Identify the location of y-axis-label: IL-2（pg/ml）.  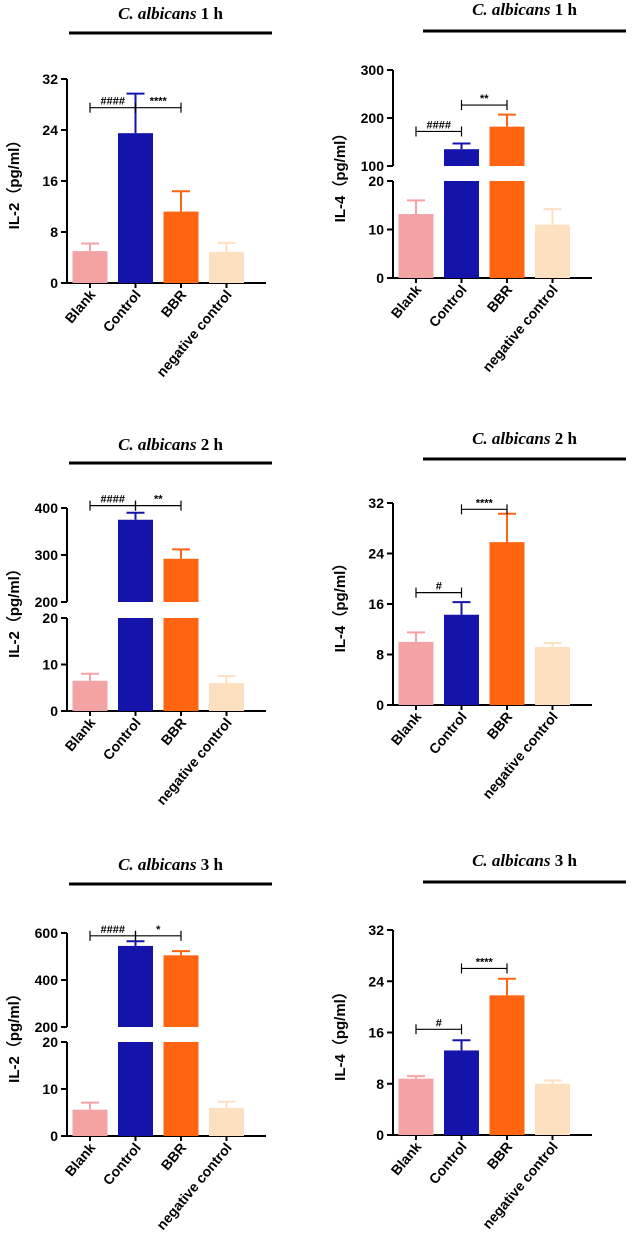
(14, 1034).